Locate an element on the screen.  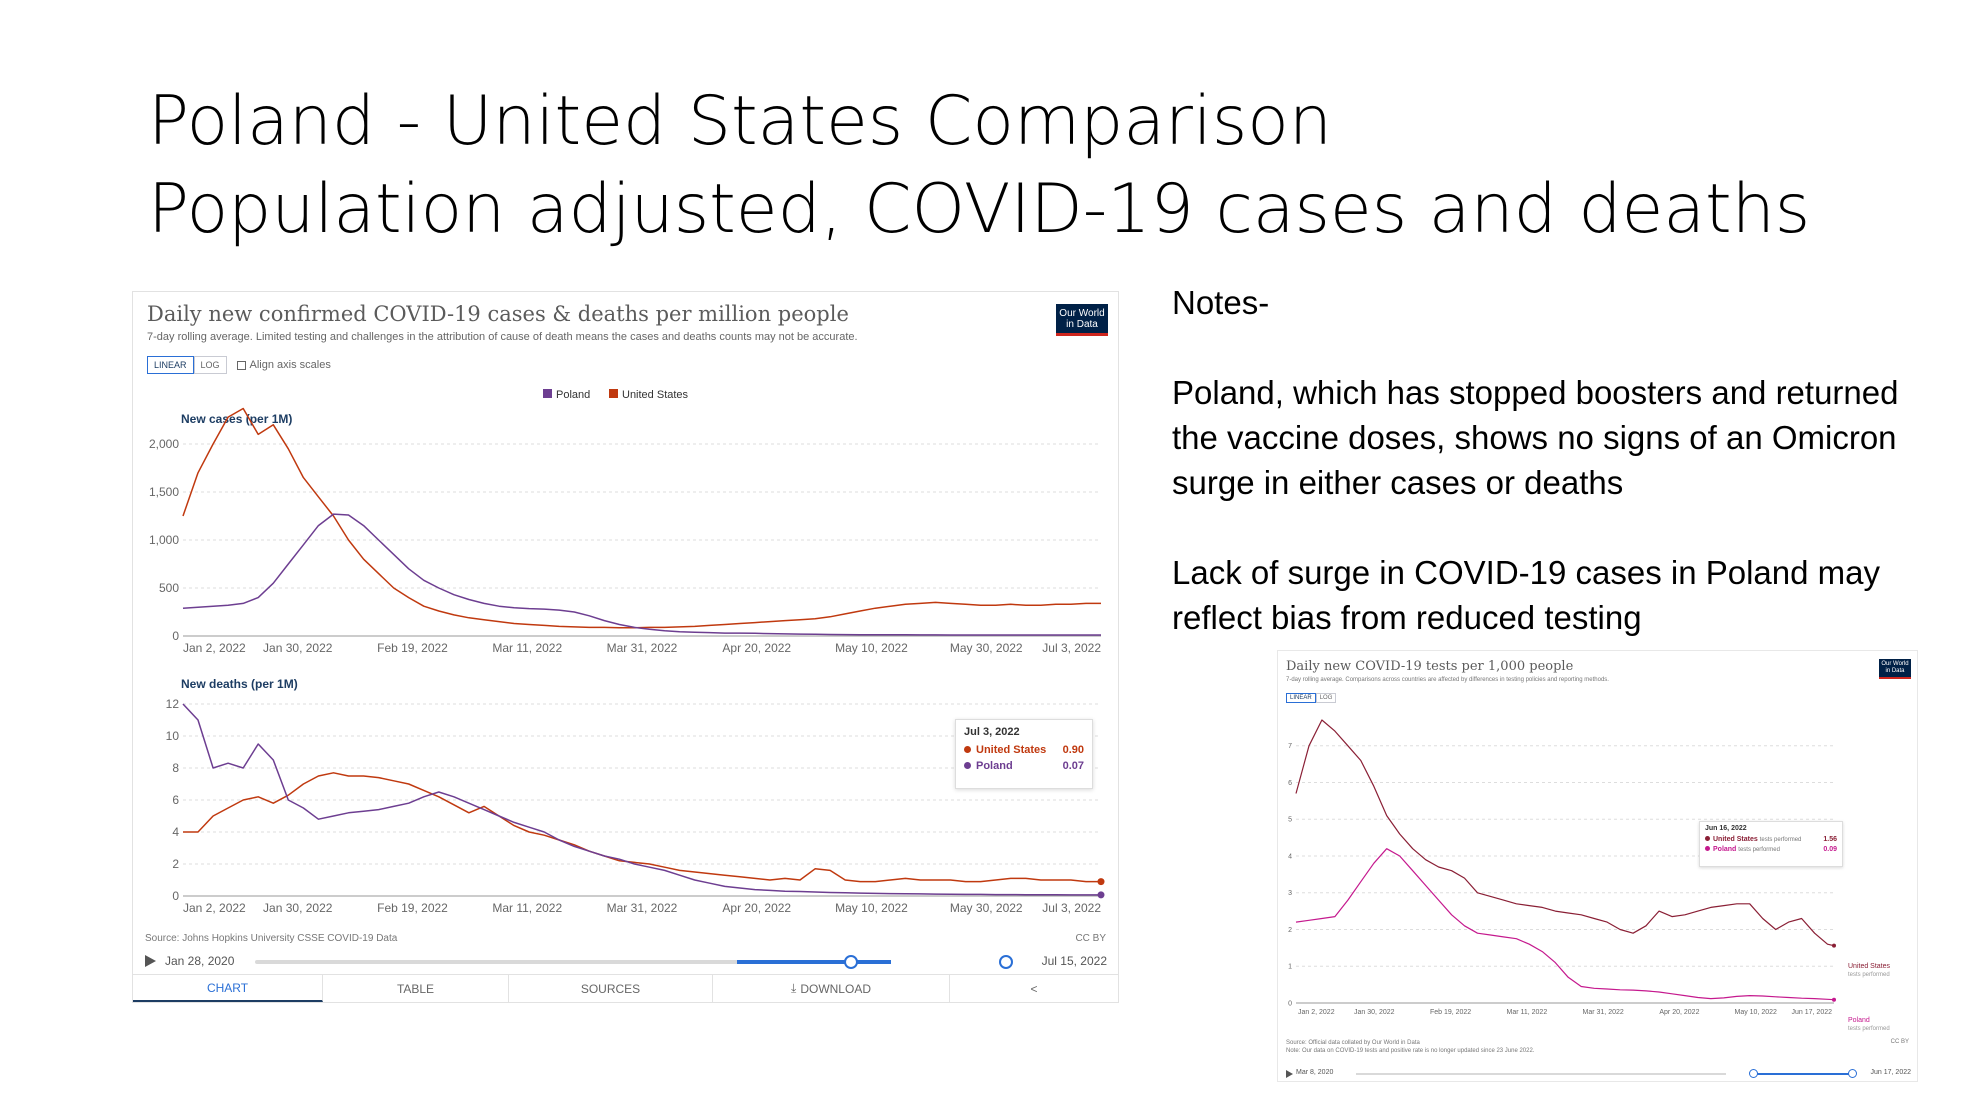
tests-linear-toggle: LINEAR is located at coordinates (1301, 698).